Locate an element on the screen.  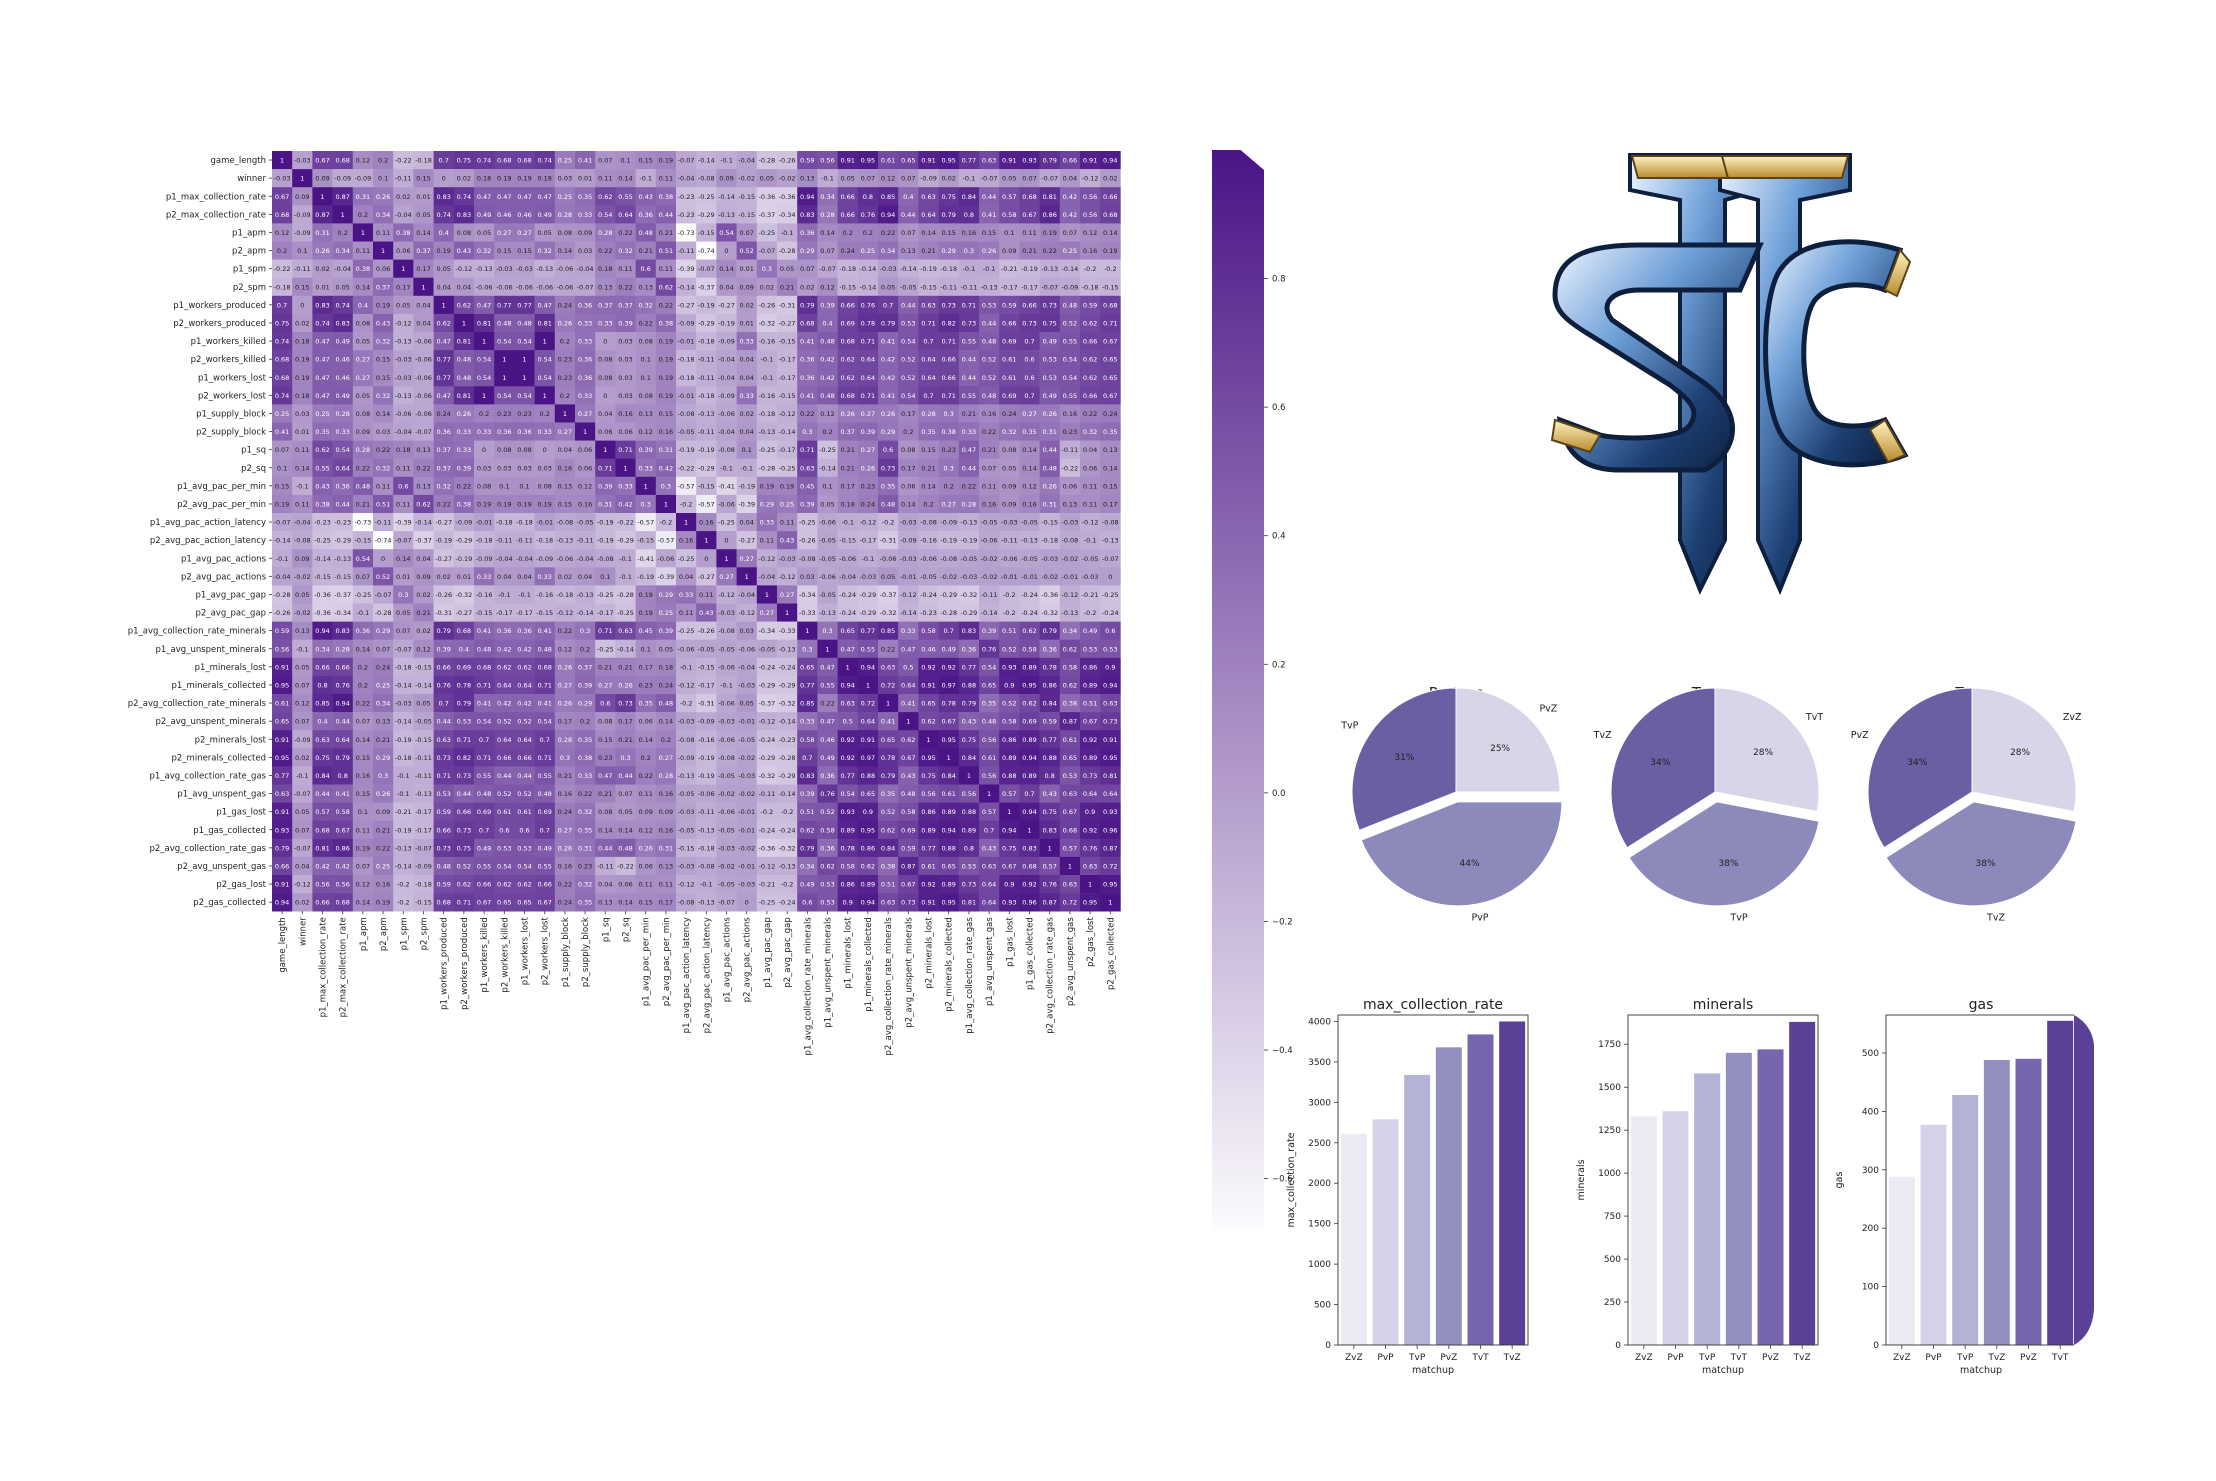
heatmap-cell-label: -0.32 is located at coordinates (766, 323).